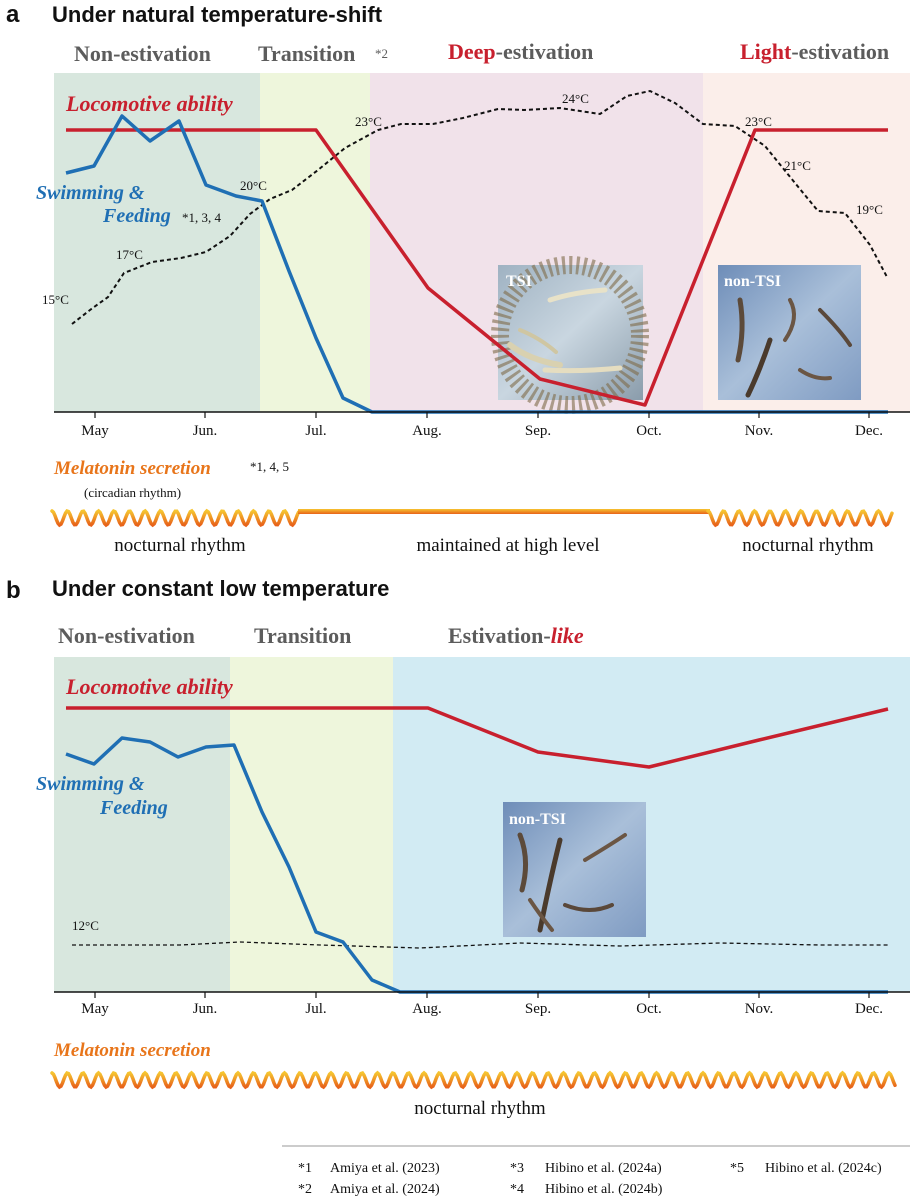 Image resolution: width=910 pixels, height=1200 pixels. I want to click on month-b-dec: Dec., so click(869, 1009).